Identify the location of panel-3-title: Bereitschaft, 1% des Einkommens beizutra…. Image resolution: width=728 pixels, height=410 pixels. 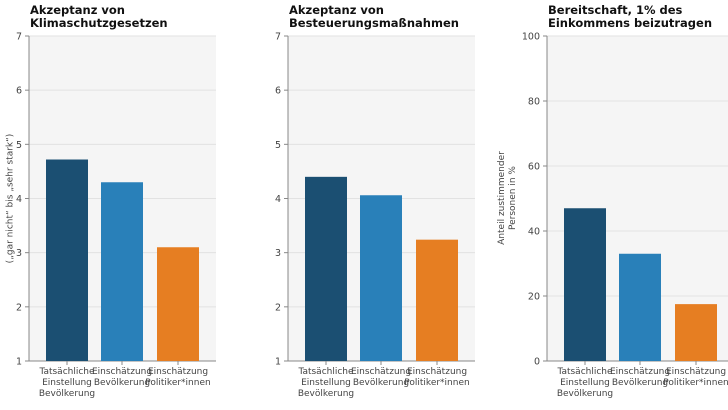
(630, 16).